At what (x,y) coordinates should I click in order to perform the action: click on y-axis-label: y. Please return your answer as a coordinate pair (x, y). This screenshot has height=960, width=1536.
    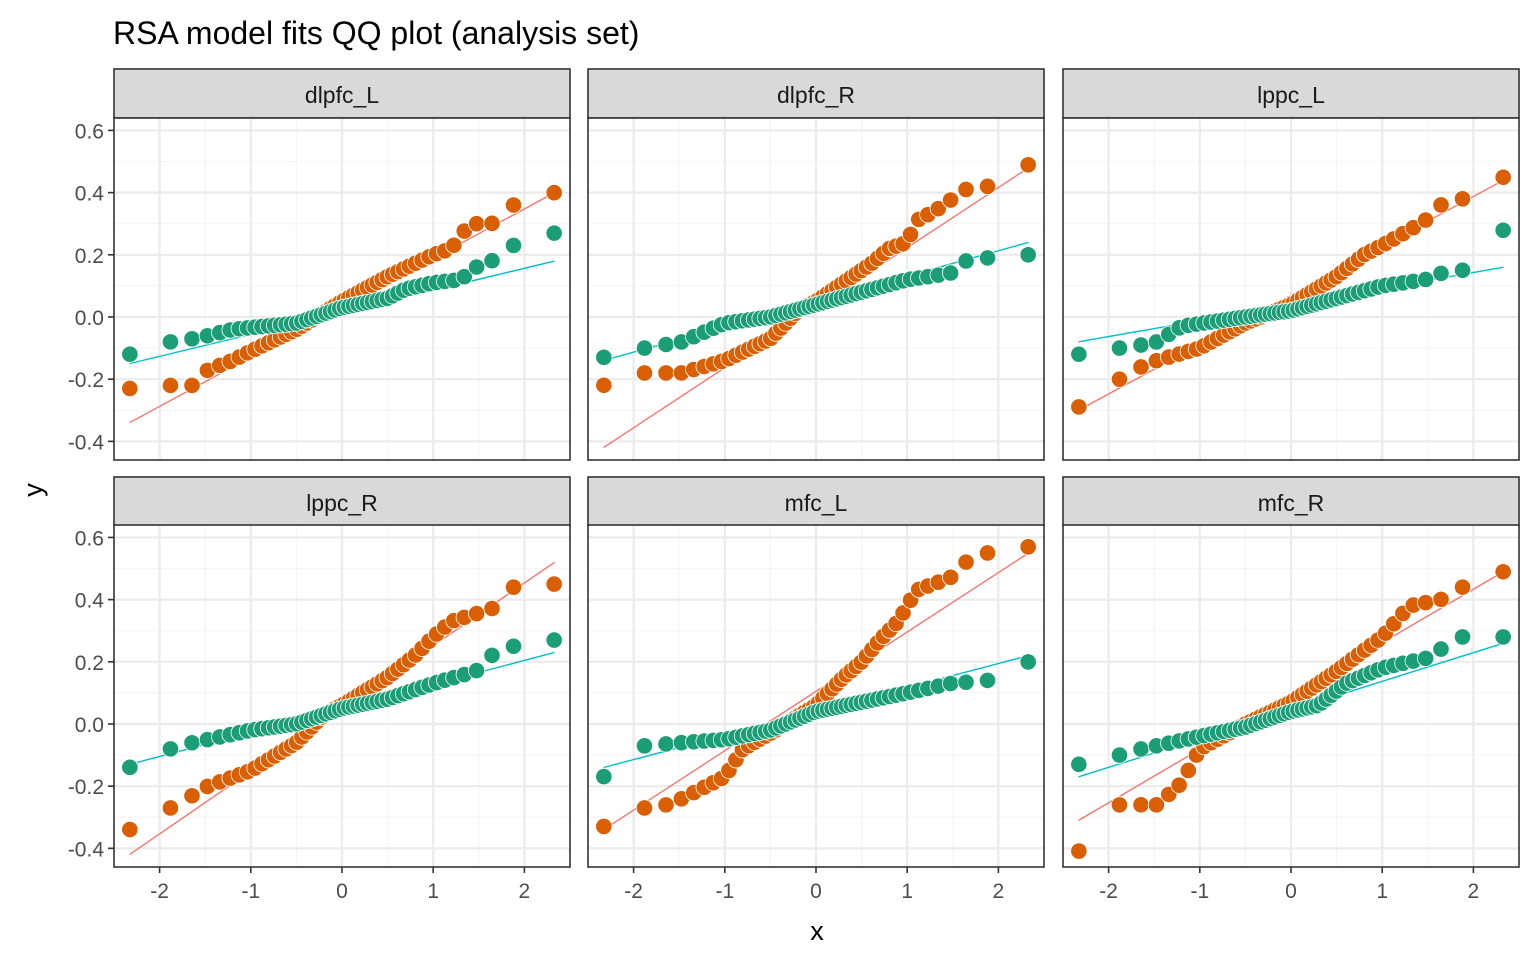
    Looking at the image, I should click on (33, 490).